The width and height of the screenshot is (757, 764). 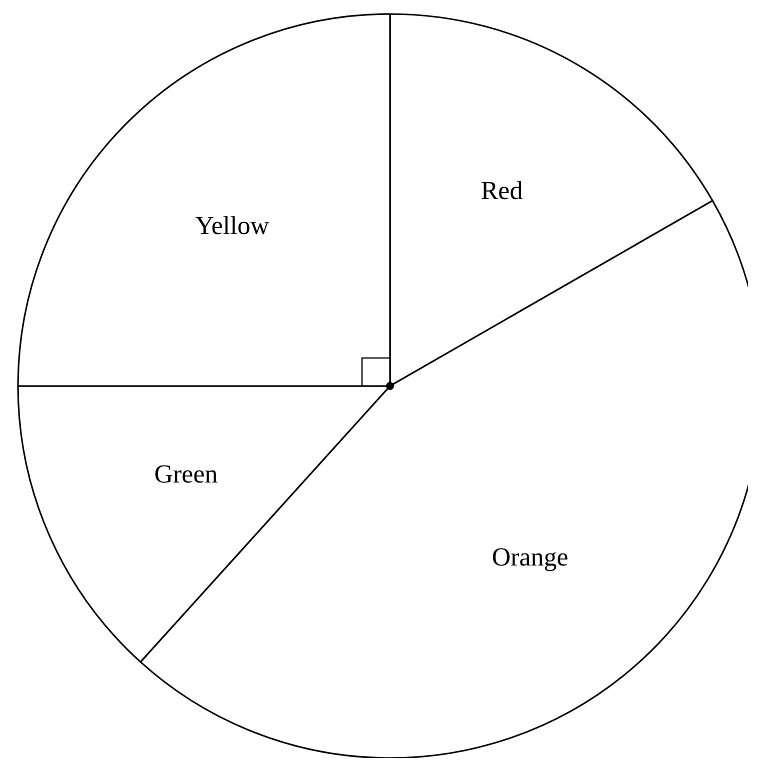 What do you see at coordinates (501, 190) in the screenshot?
I see `slice-label: Red` at bounding box center [501, 190].